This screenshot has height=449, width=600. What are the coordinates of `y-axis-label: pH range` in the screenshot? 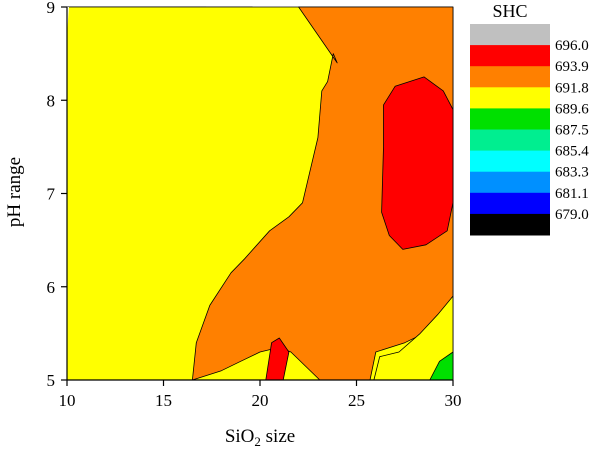 It's located at (14, 192).